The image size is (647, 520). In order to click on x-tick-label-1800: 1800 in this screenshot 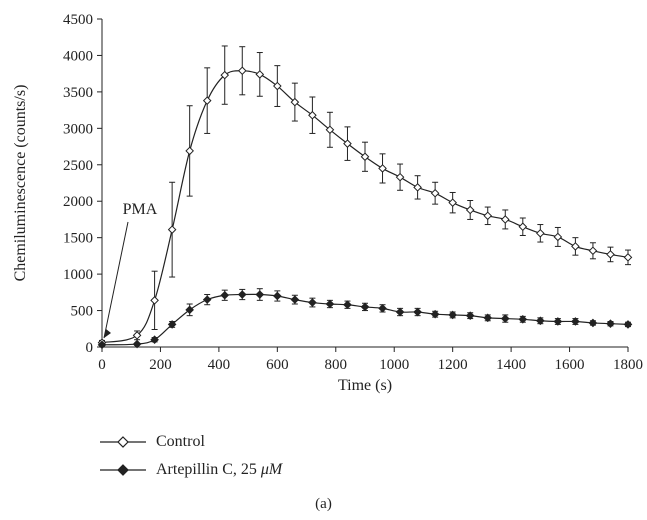, I will do `click(628, 365)`.